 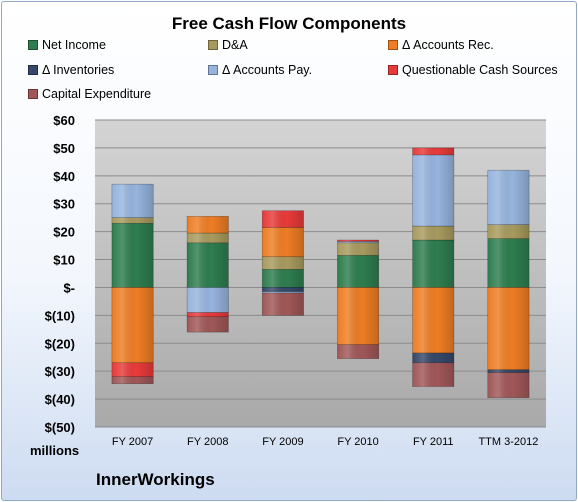 I want to click on y-tick-label: $60, so click(x=64, y=120).